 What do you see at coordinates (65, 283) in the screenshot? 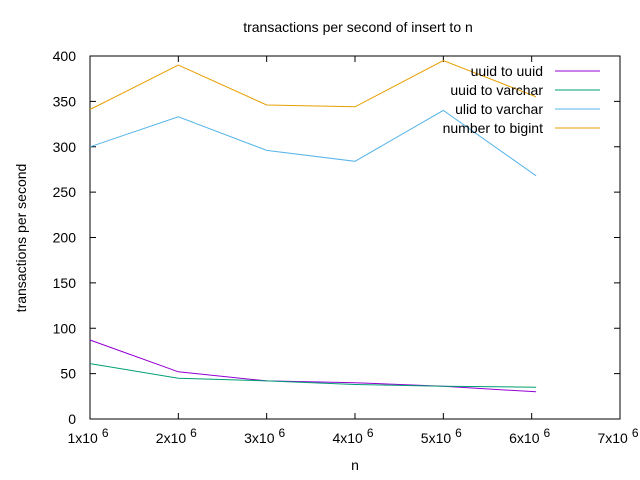
I see `y-tick-label: 150` at bounding box center [65, 283].